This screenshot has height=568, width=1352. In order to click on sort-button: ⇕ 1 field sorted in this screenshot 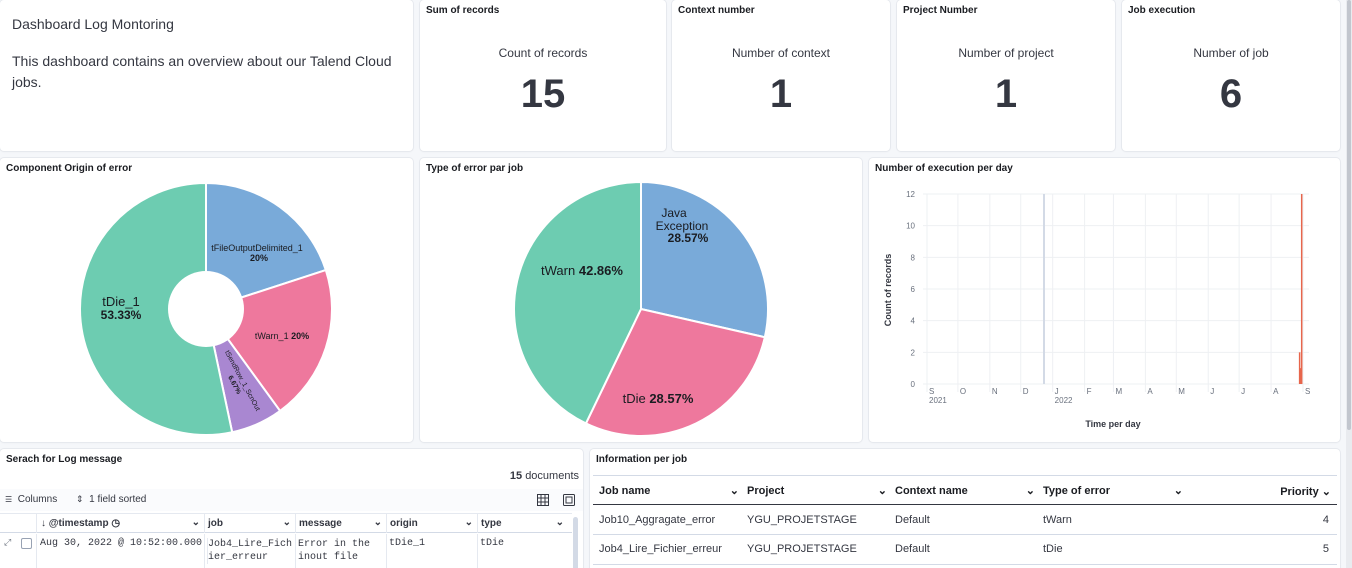, I will do `click(111, 499)`.